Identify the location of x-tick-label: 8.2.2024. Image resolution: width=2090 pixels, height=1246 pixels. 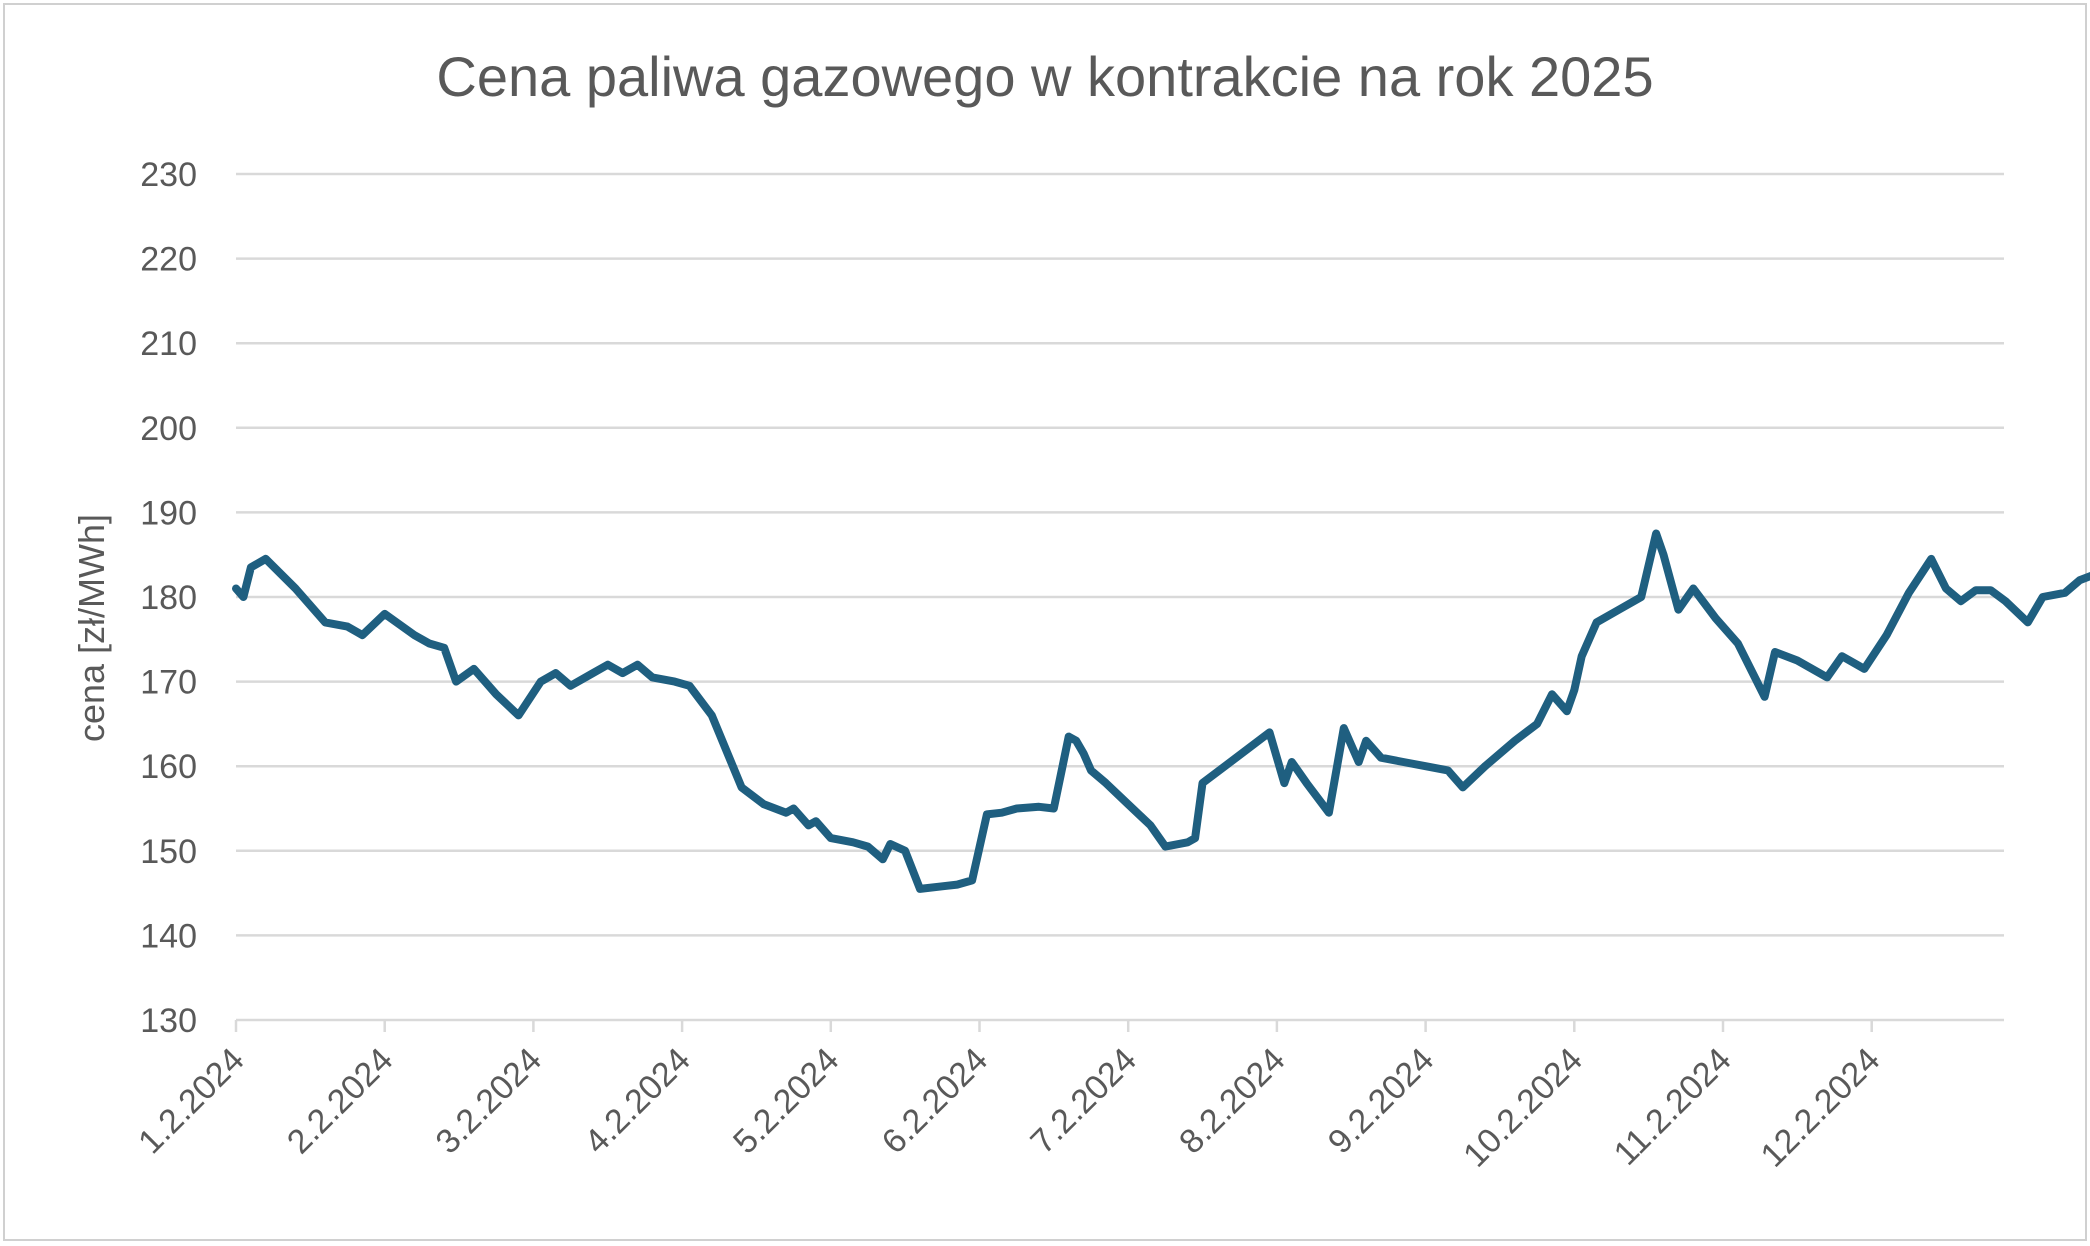
(1232, 1101).